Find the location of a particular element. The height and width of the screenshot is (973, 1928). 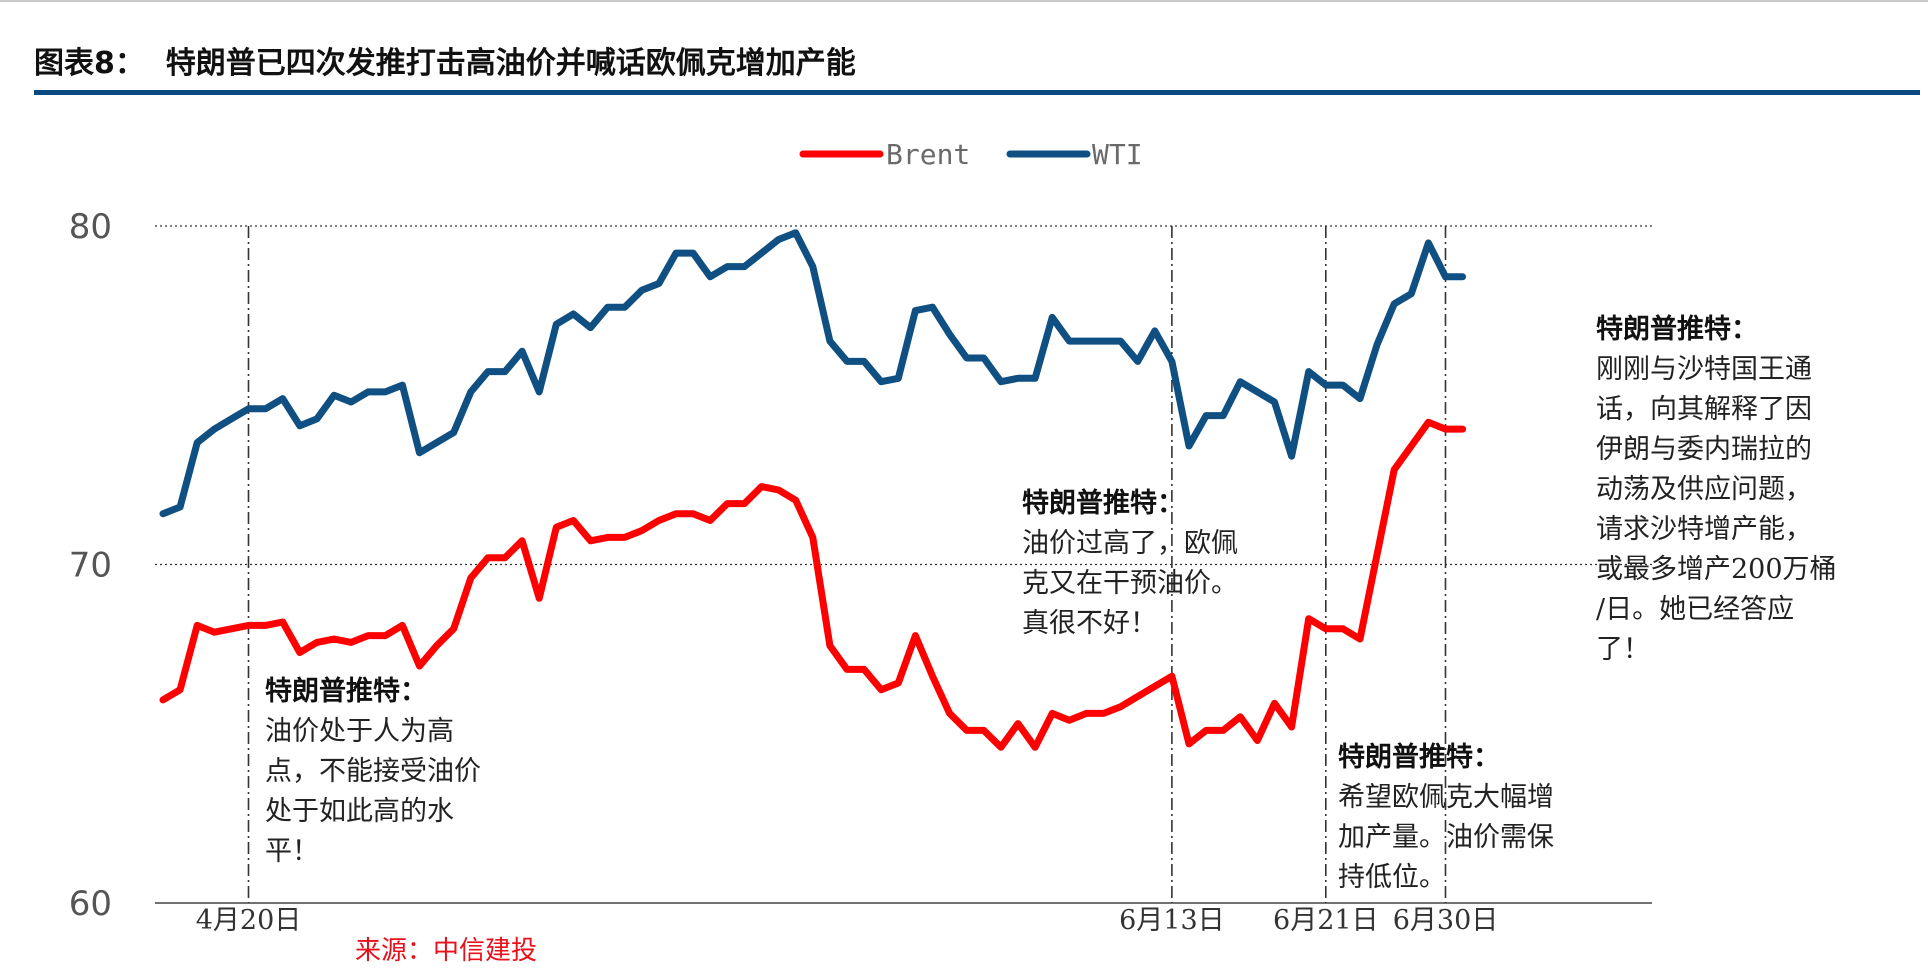

annotation-line: 克又在干预油价。 is located at coordinates (1130, 583).